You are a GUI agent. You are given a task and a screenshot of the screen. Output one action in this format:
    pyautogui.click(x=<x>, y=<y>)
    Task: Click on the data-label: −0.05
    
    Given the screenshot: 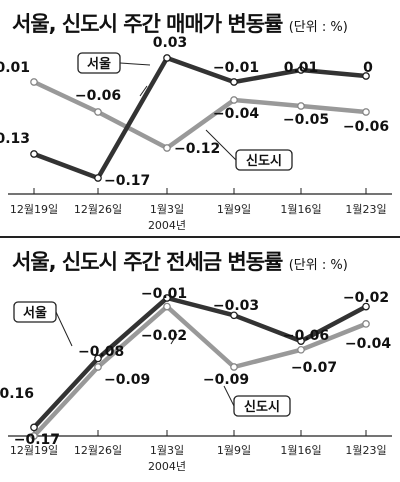 What is the action you would take?
    pyautogui.click(x=306, y=120)
    